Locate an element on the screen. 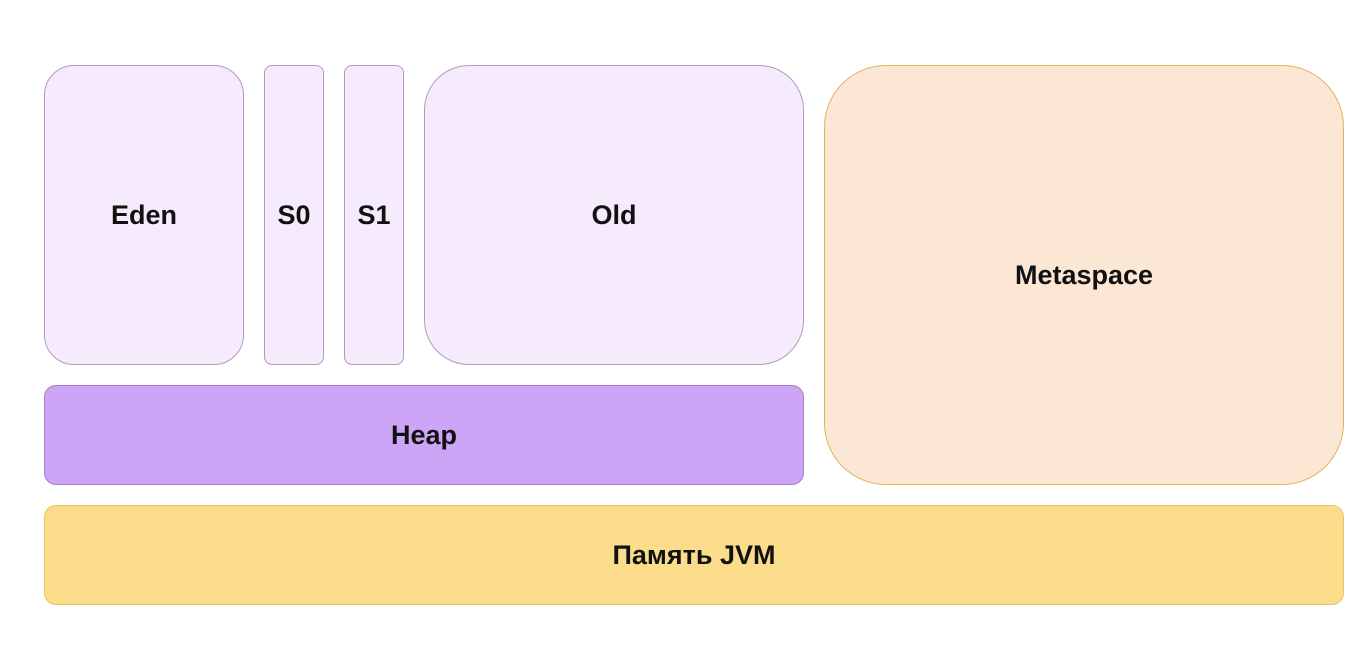  jvm-memory-block: Память JVM is located at coordinates (694, 555).